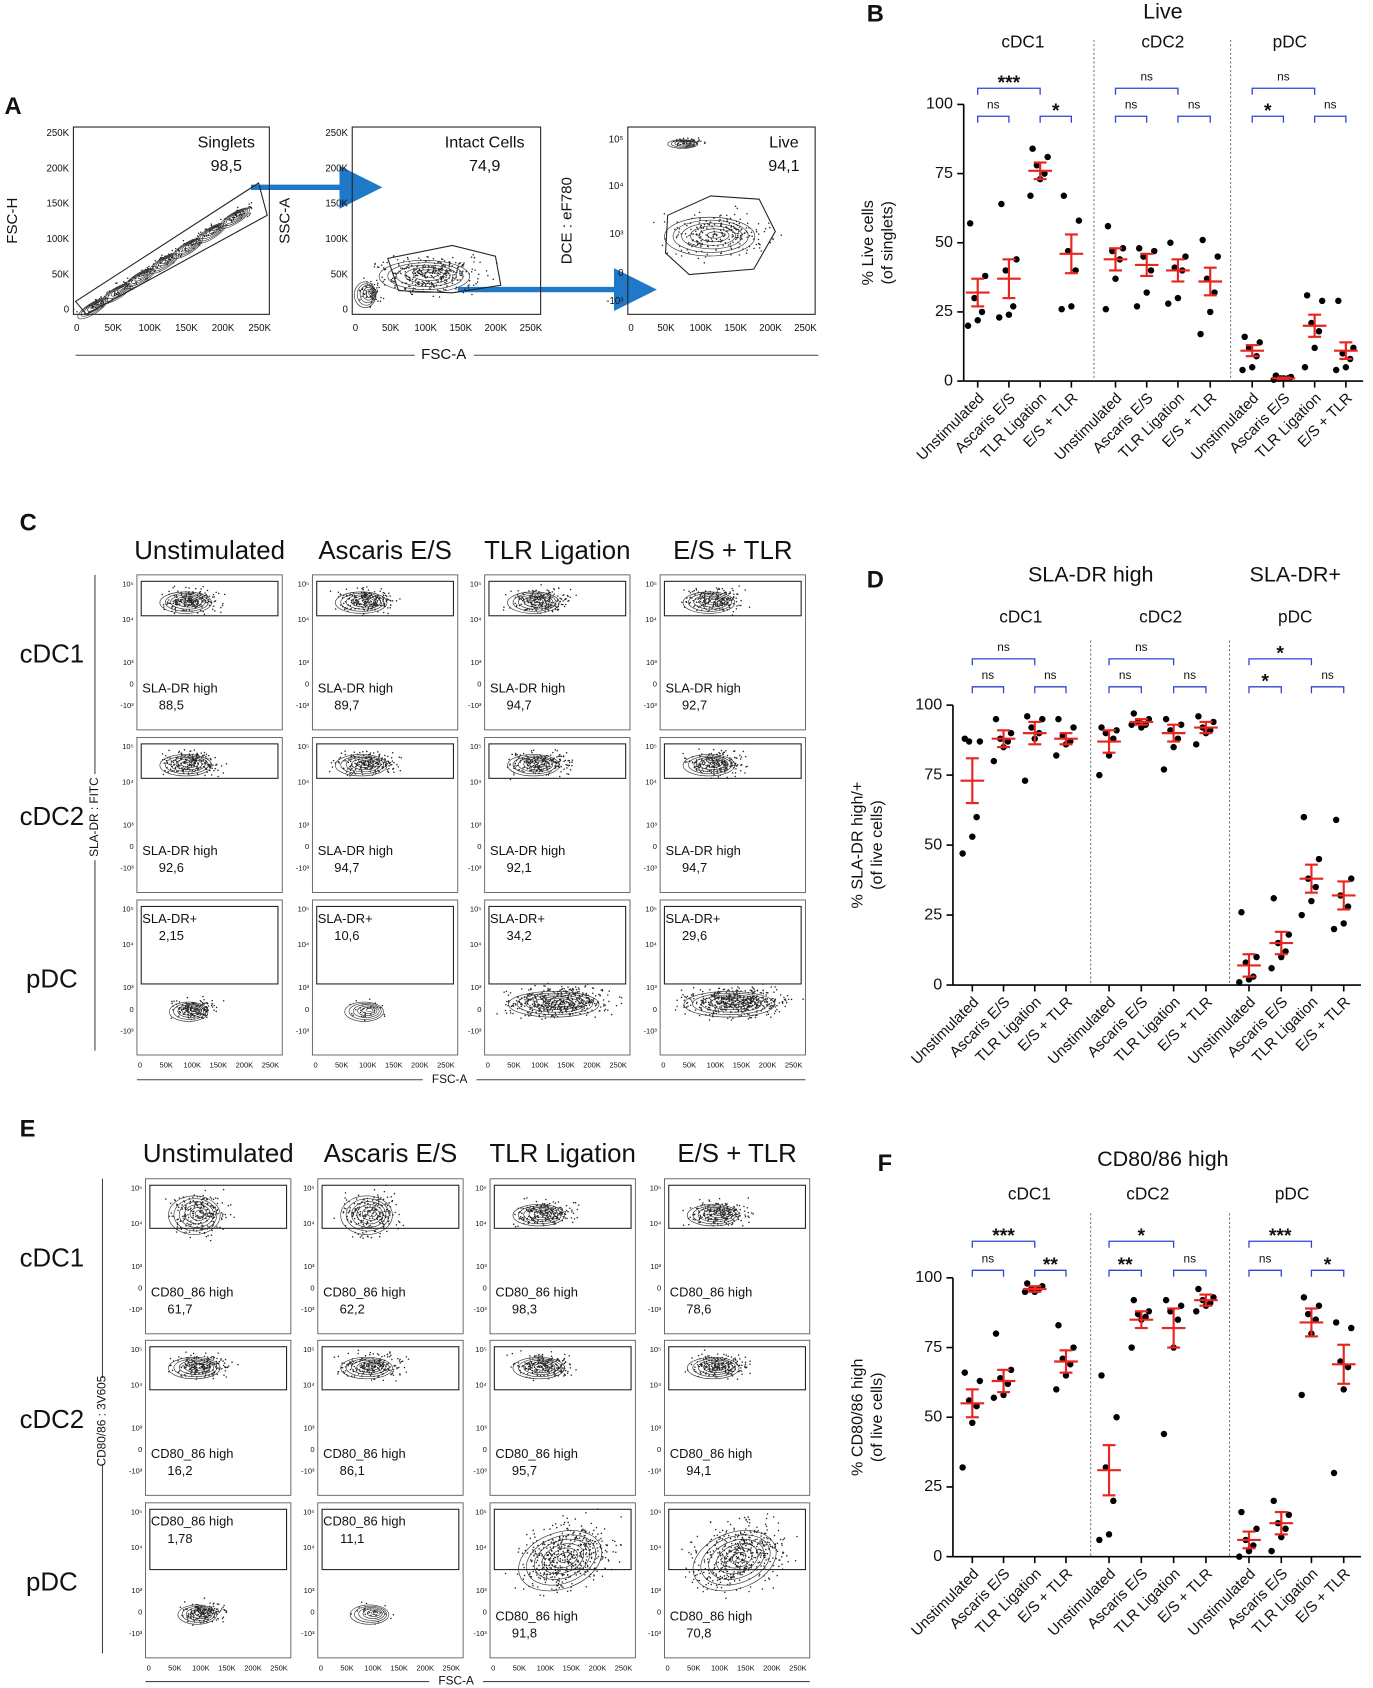 The height and width of the screenshot is (1688, 1373). I want to click on y-axis-label: FSC-H, so click(12, 221).